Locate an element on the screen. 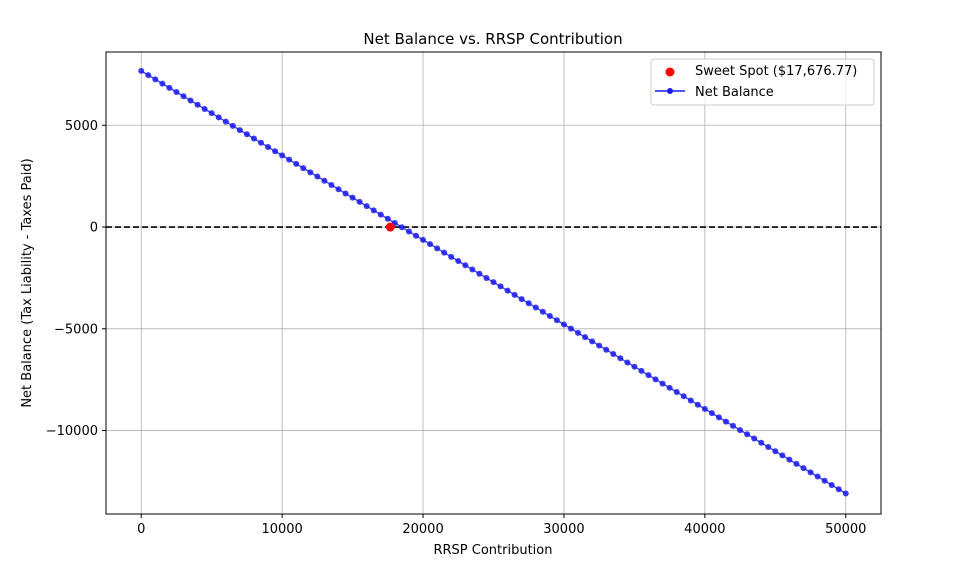 This screenshot has height=569, width=955. legend: Sweet Spot ($17,676.77) Net Balance is located at coordinates (762, 82).